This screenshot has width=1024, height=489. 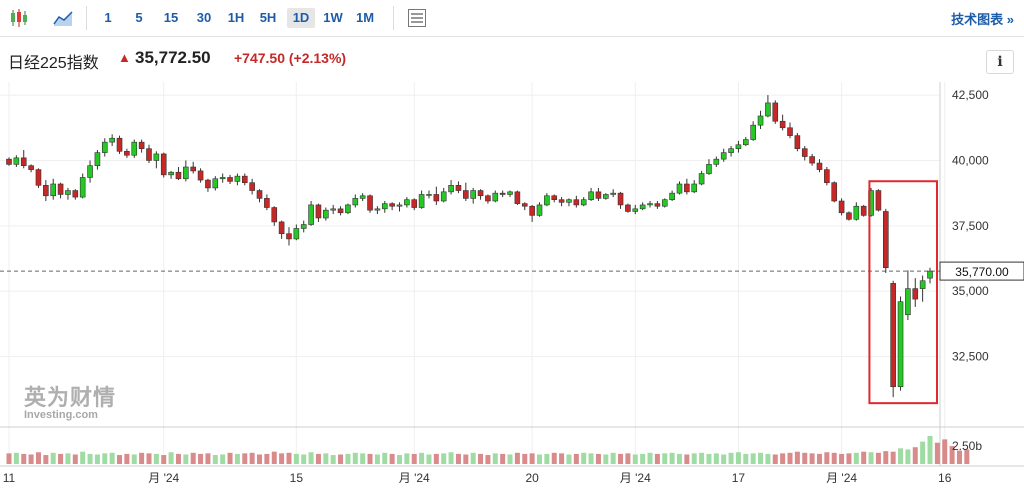 I want to click on info-button: i, so click(x=1000, y=62).